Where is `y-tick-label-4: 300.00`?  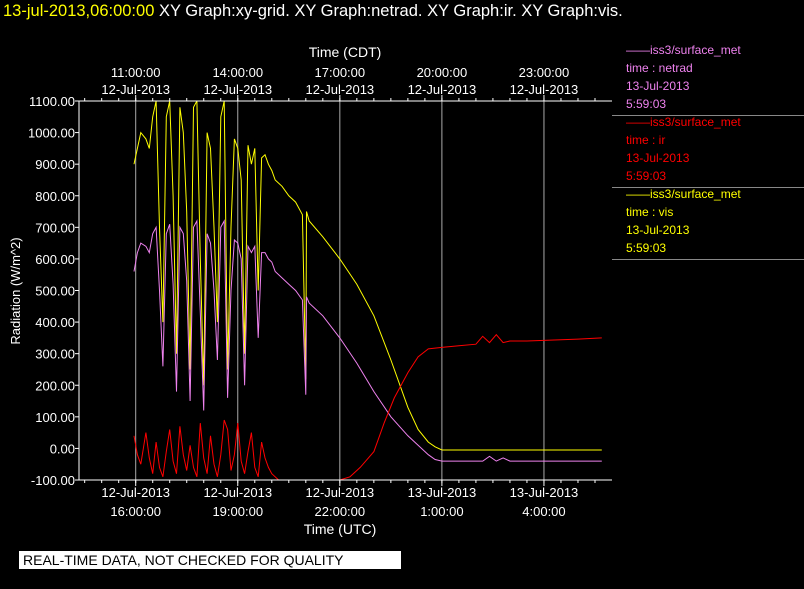
y-tick-label-4: 300.00 is located at coordinates (55, 354).